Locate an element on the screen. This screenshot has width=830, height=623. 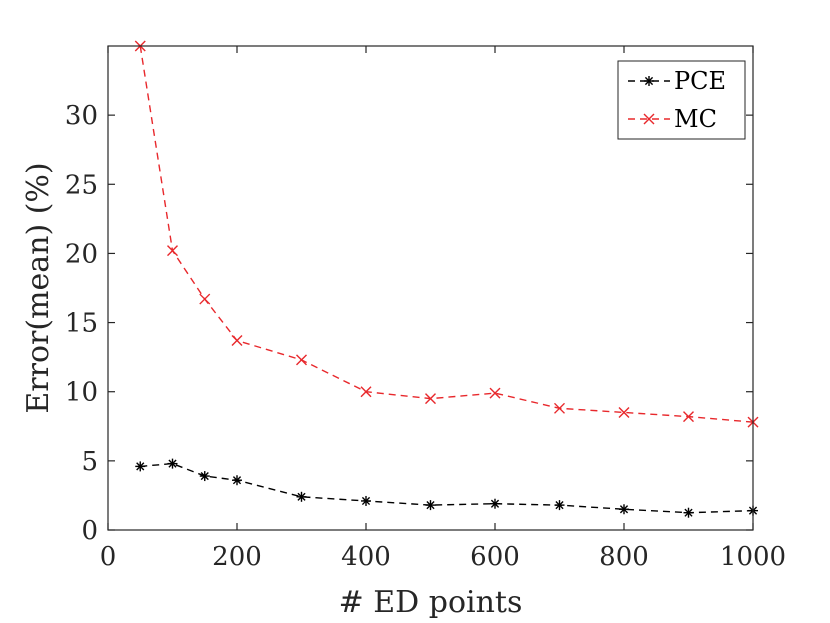
legend-box is located at coordinates (681, 100).